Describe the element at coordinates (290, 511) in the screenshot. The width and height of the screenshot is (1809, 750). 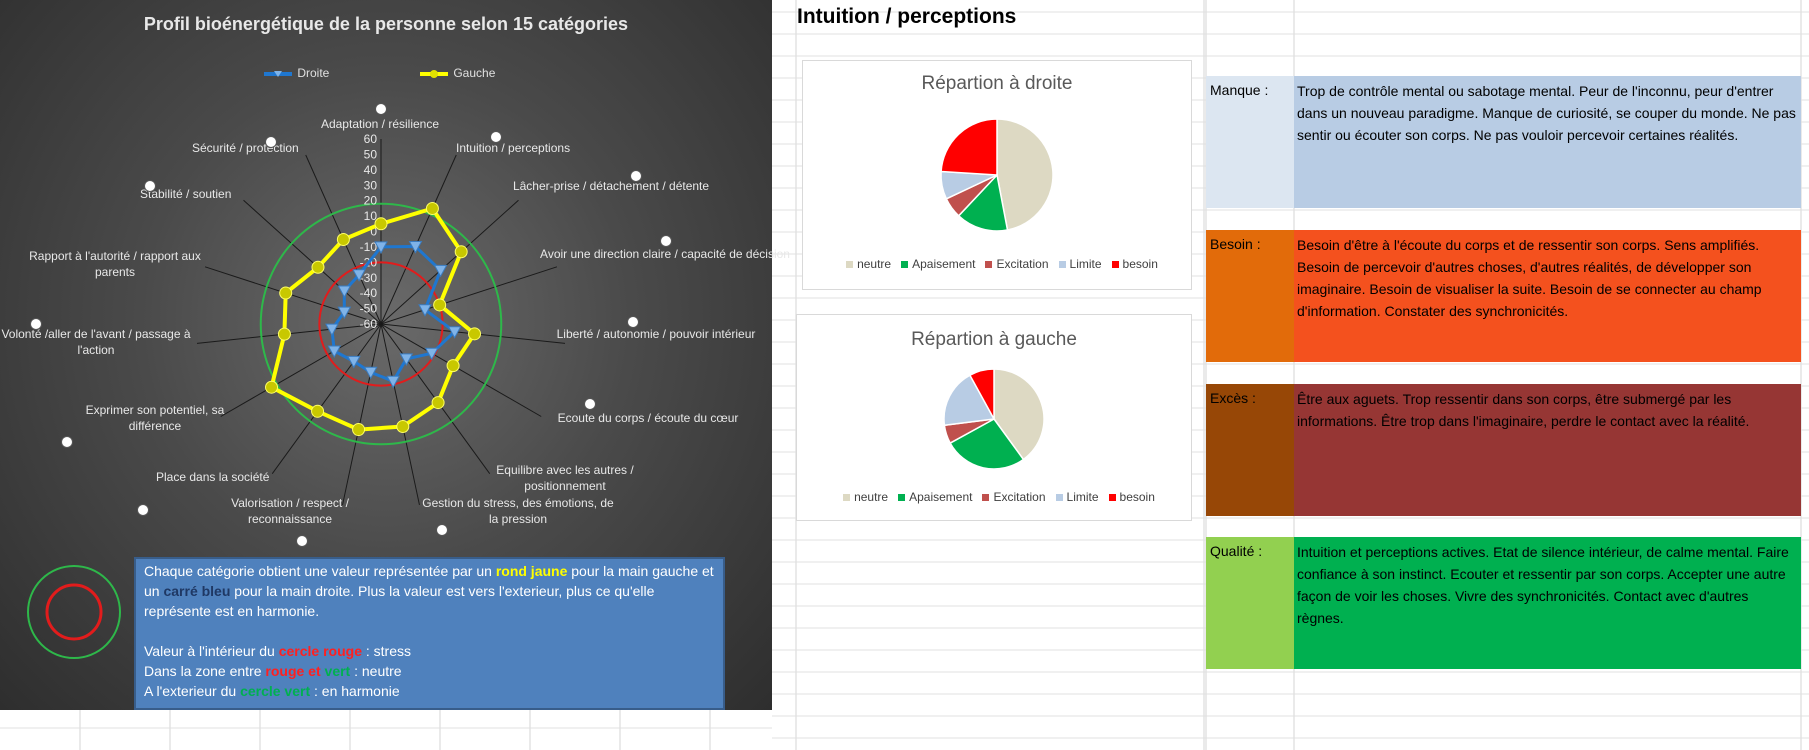
I see `radar-category-label: Valorisation / respect / reconnaissance` at that location.